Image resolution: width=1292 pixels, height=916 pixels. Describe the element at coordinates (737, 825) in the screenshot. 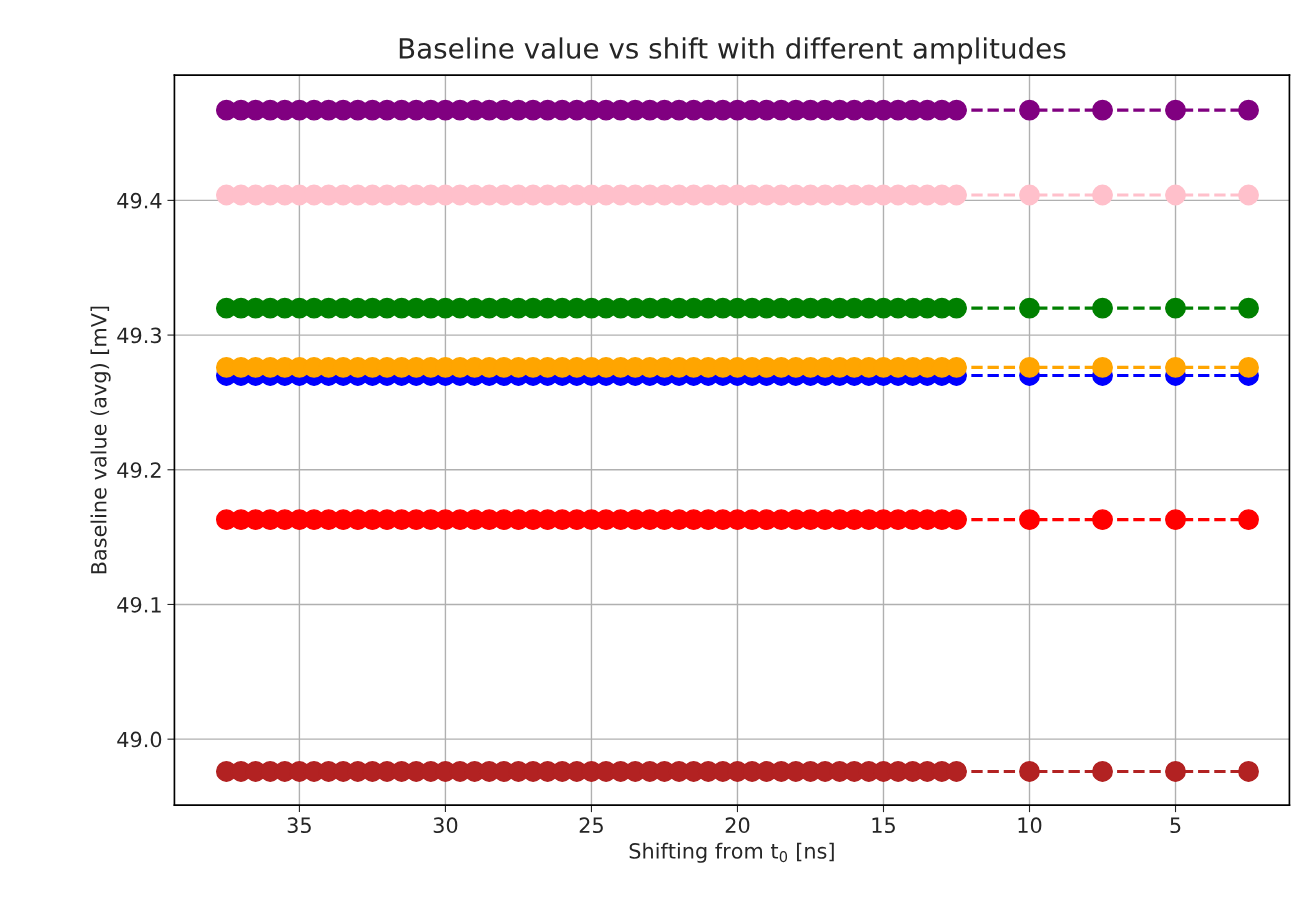

I see `x-tick-label: 20` at that location.